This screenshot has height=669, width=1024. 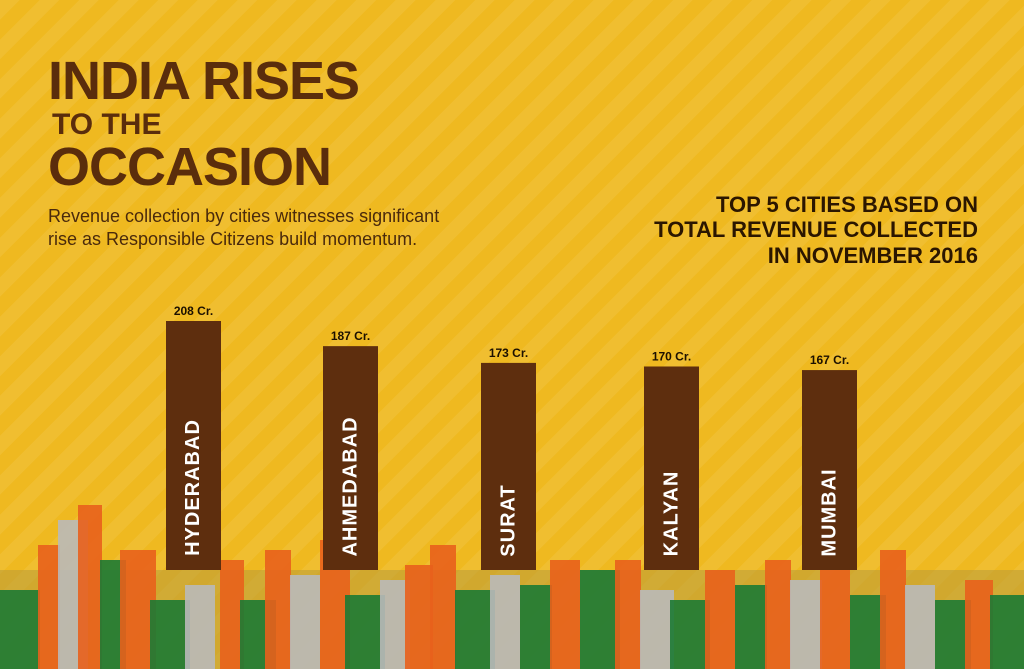 I want to click on bar-mumbai, so click(x=829, y=470).